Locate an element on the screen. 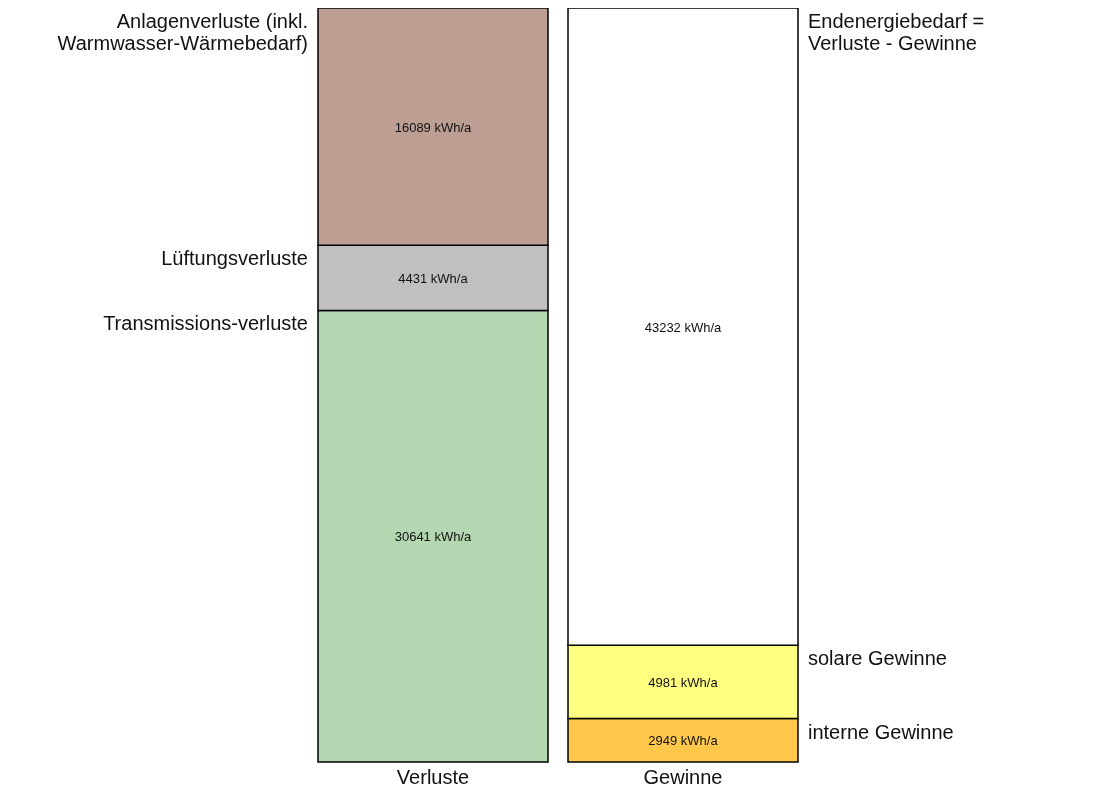  x-tick-label: Verluste is located at coordinates (433, 777).